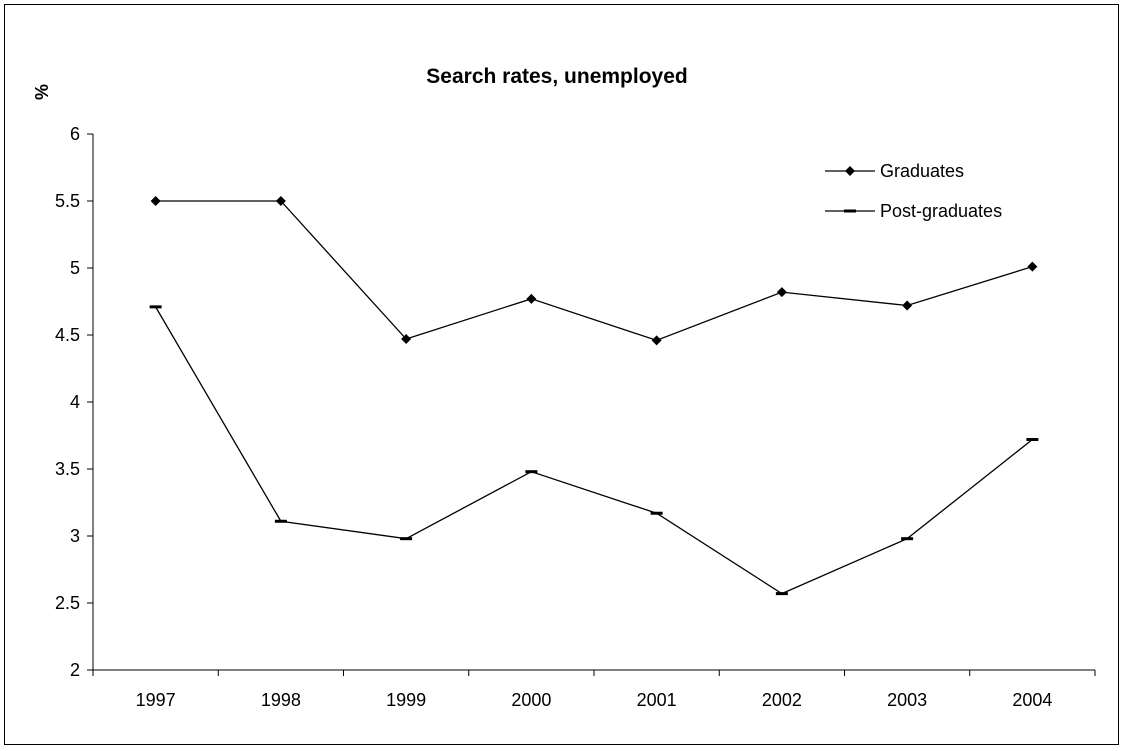  Describe the element at coordinates (67, 201) in the screenshot. I see `y-tick-label: 5.5` at that location.